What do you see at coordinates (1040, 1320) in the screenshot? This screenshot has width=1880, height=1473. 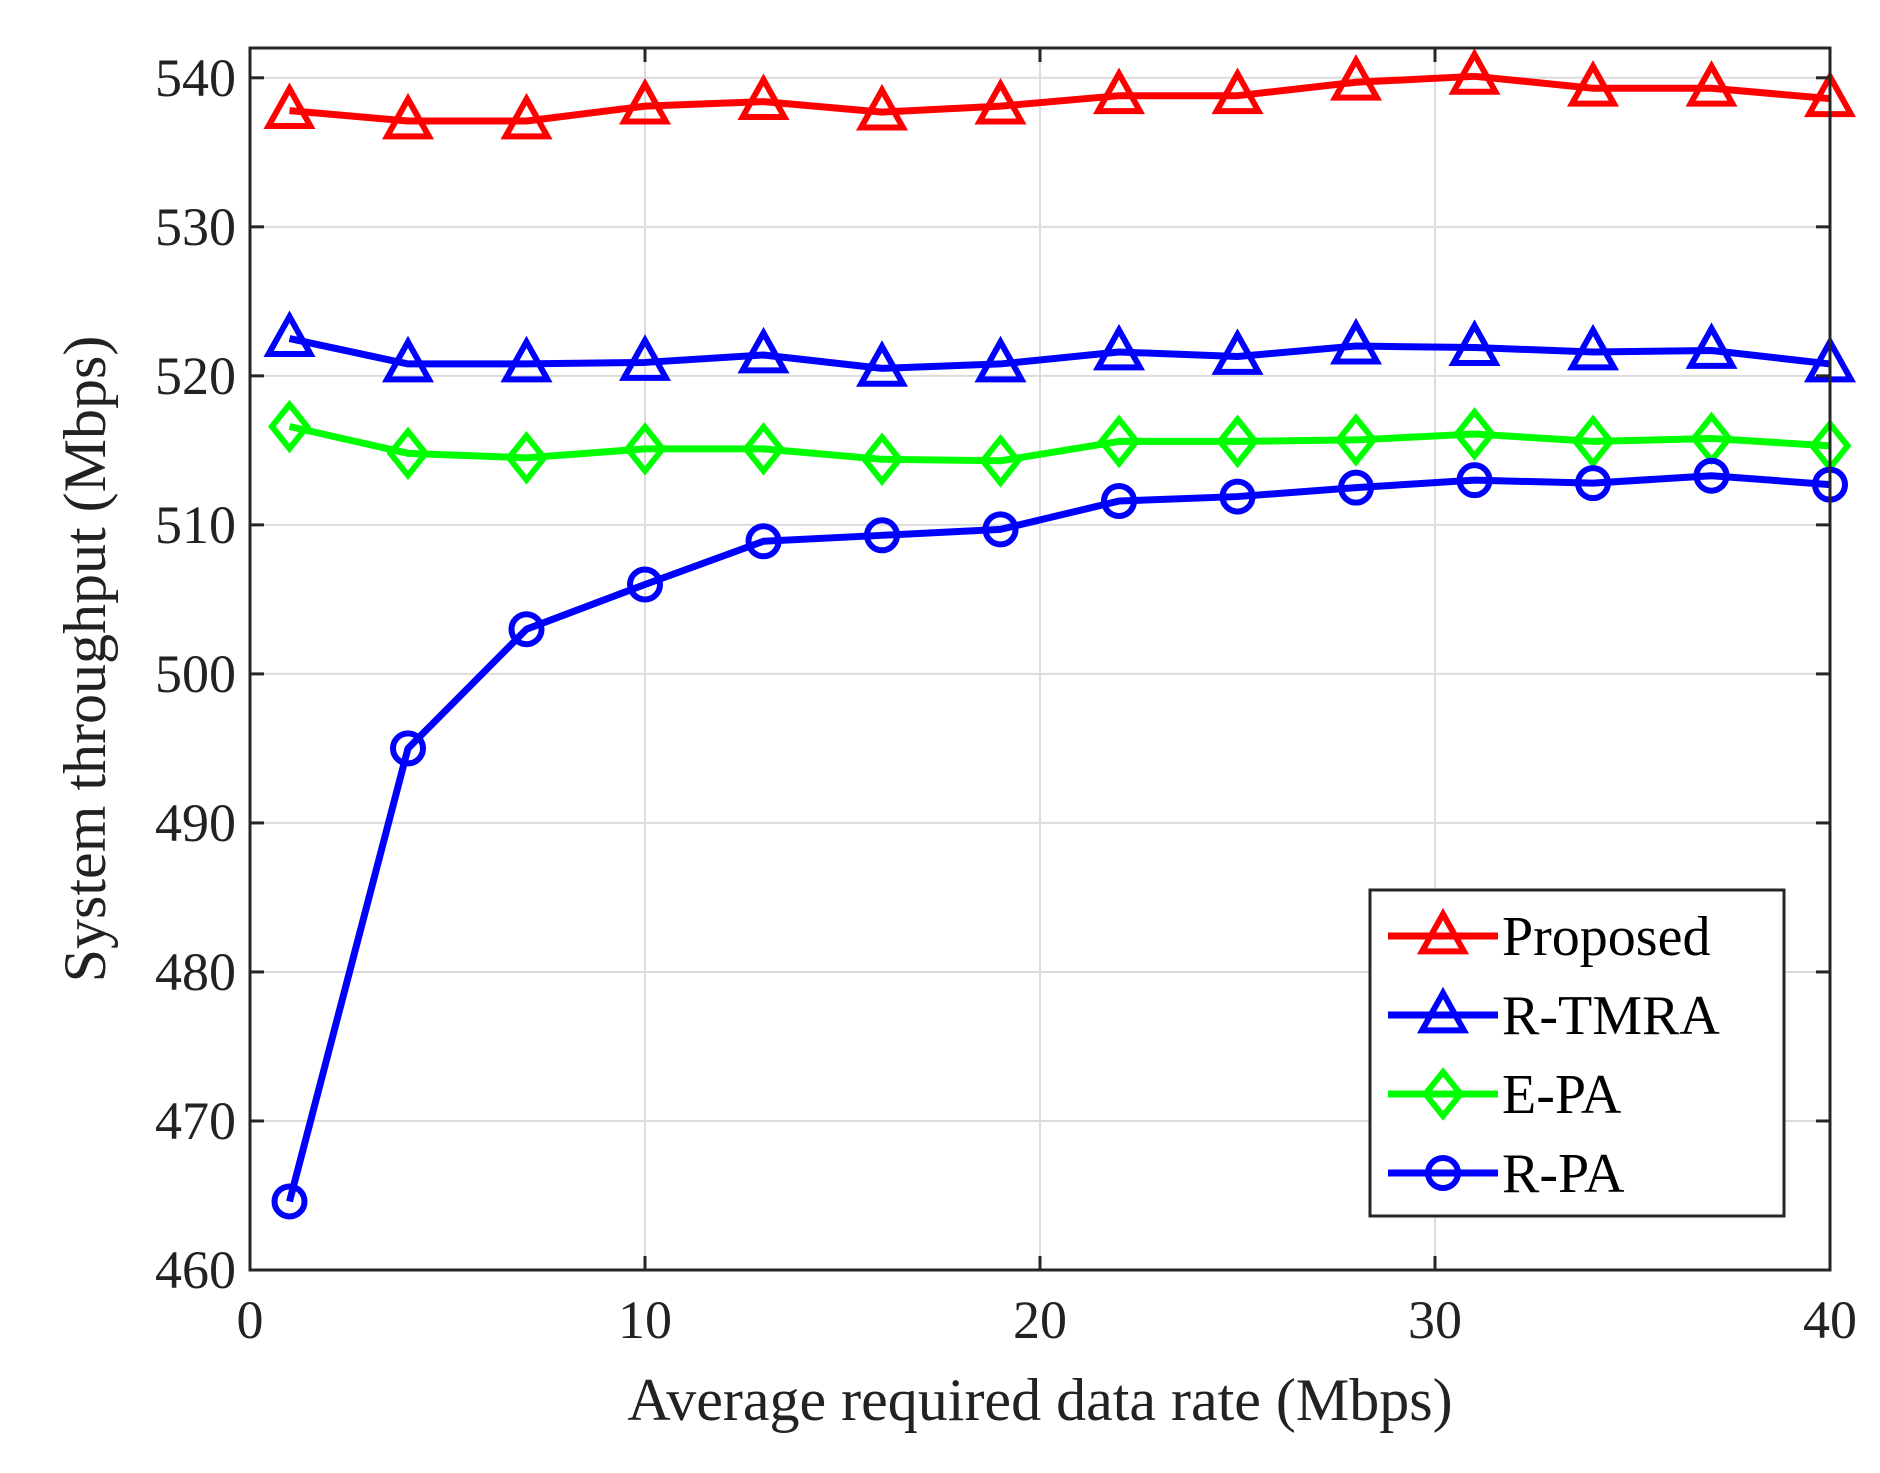 I see `x-tick-label: 20` at bounding box center [1040, 1320].